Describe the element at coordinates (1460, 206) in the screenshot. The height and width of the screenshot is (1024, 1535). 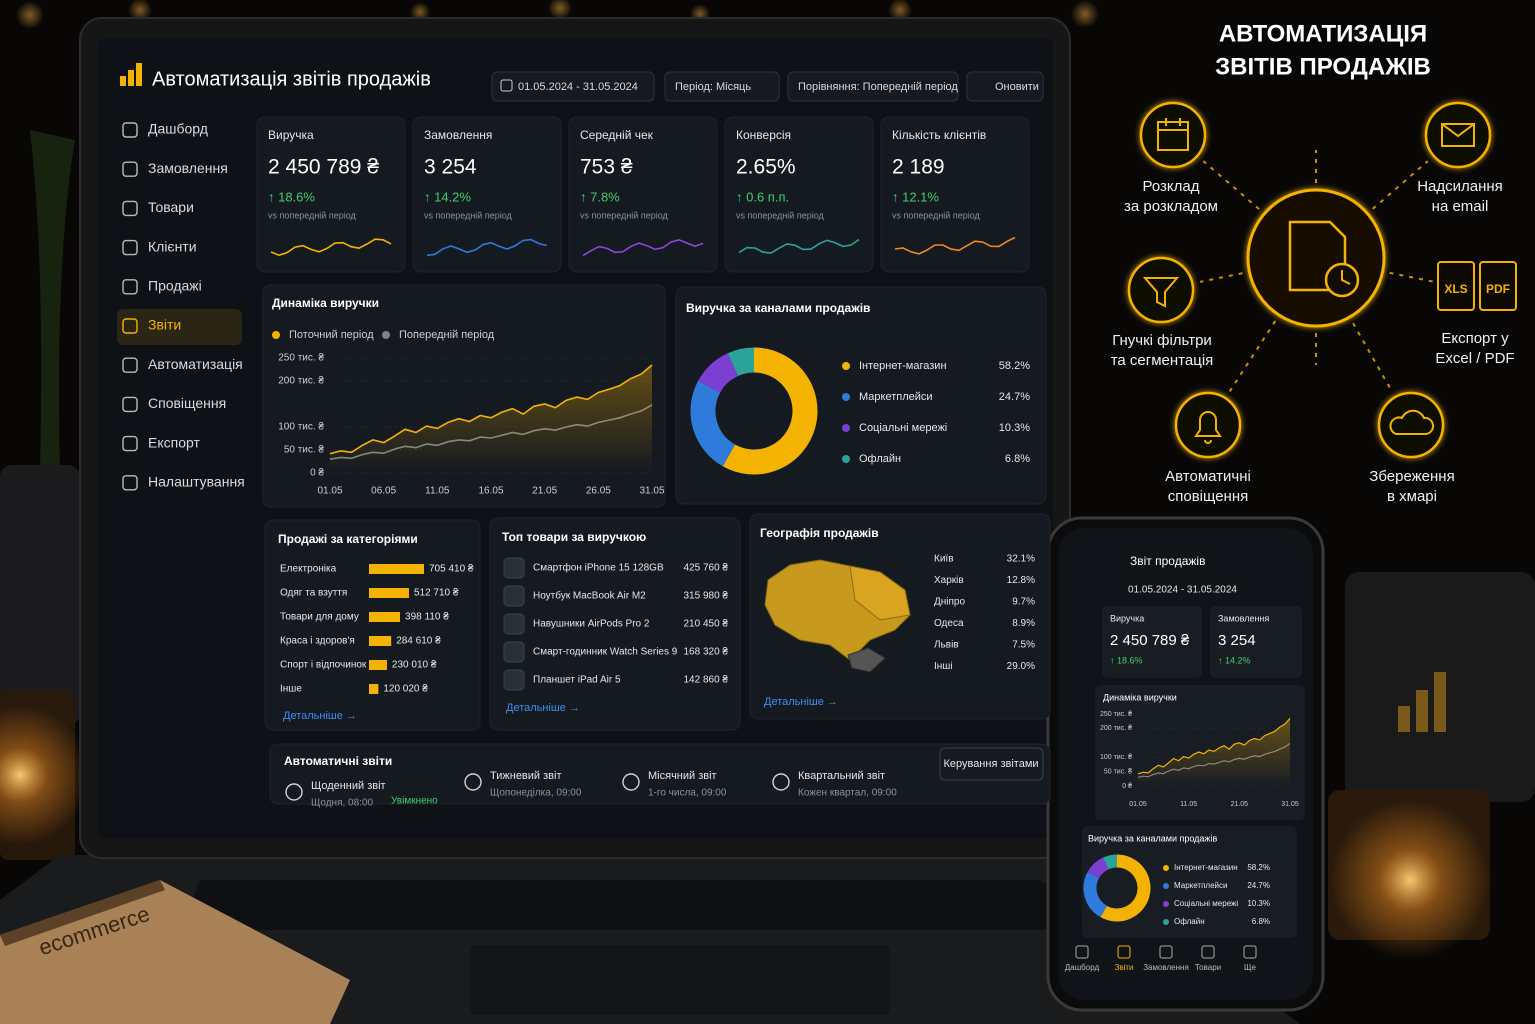
I see `feature-label: на email` at that location.